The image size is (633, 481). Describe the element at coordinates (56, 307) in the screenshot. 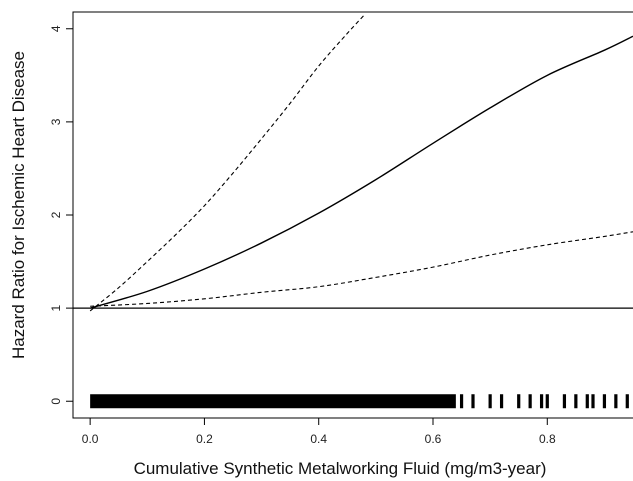

I see `y-tick-label: 1` at that location.